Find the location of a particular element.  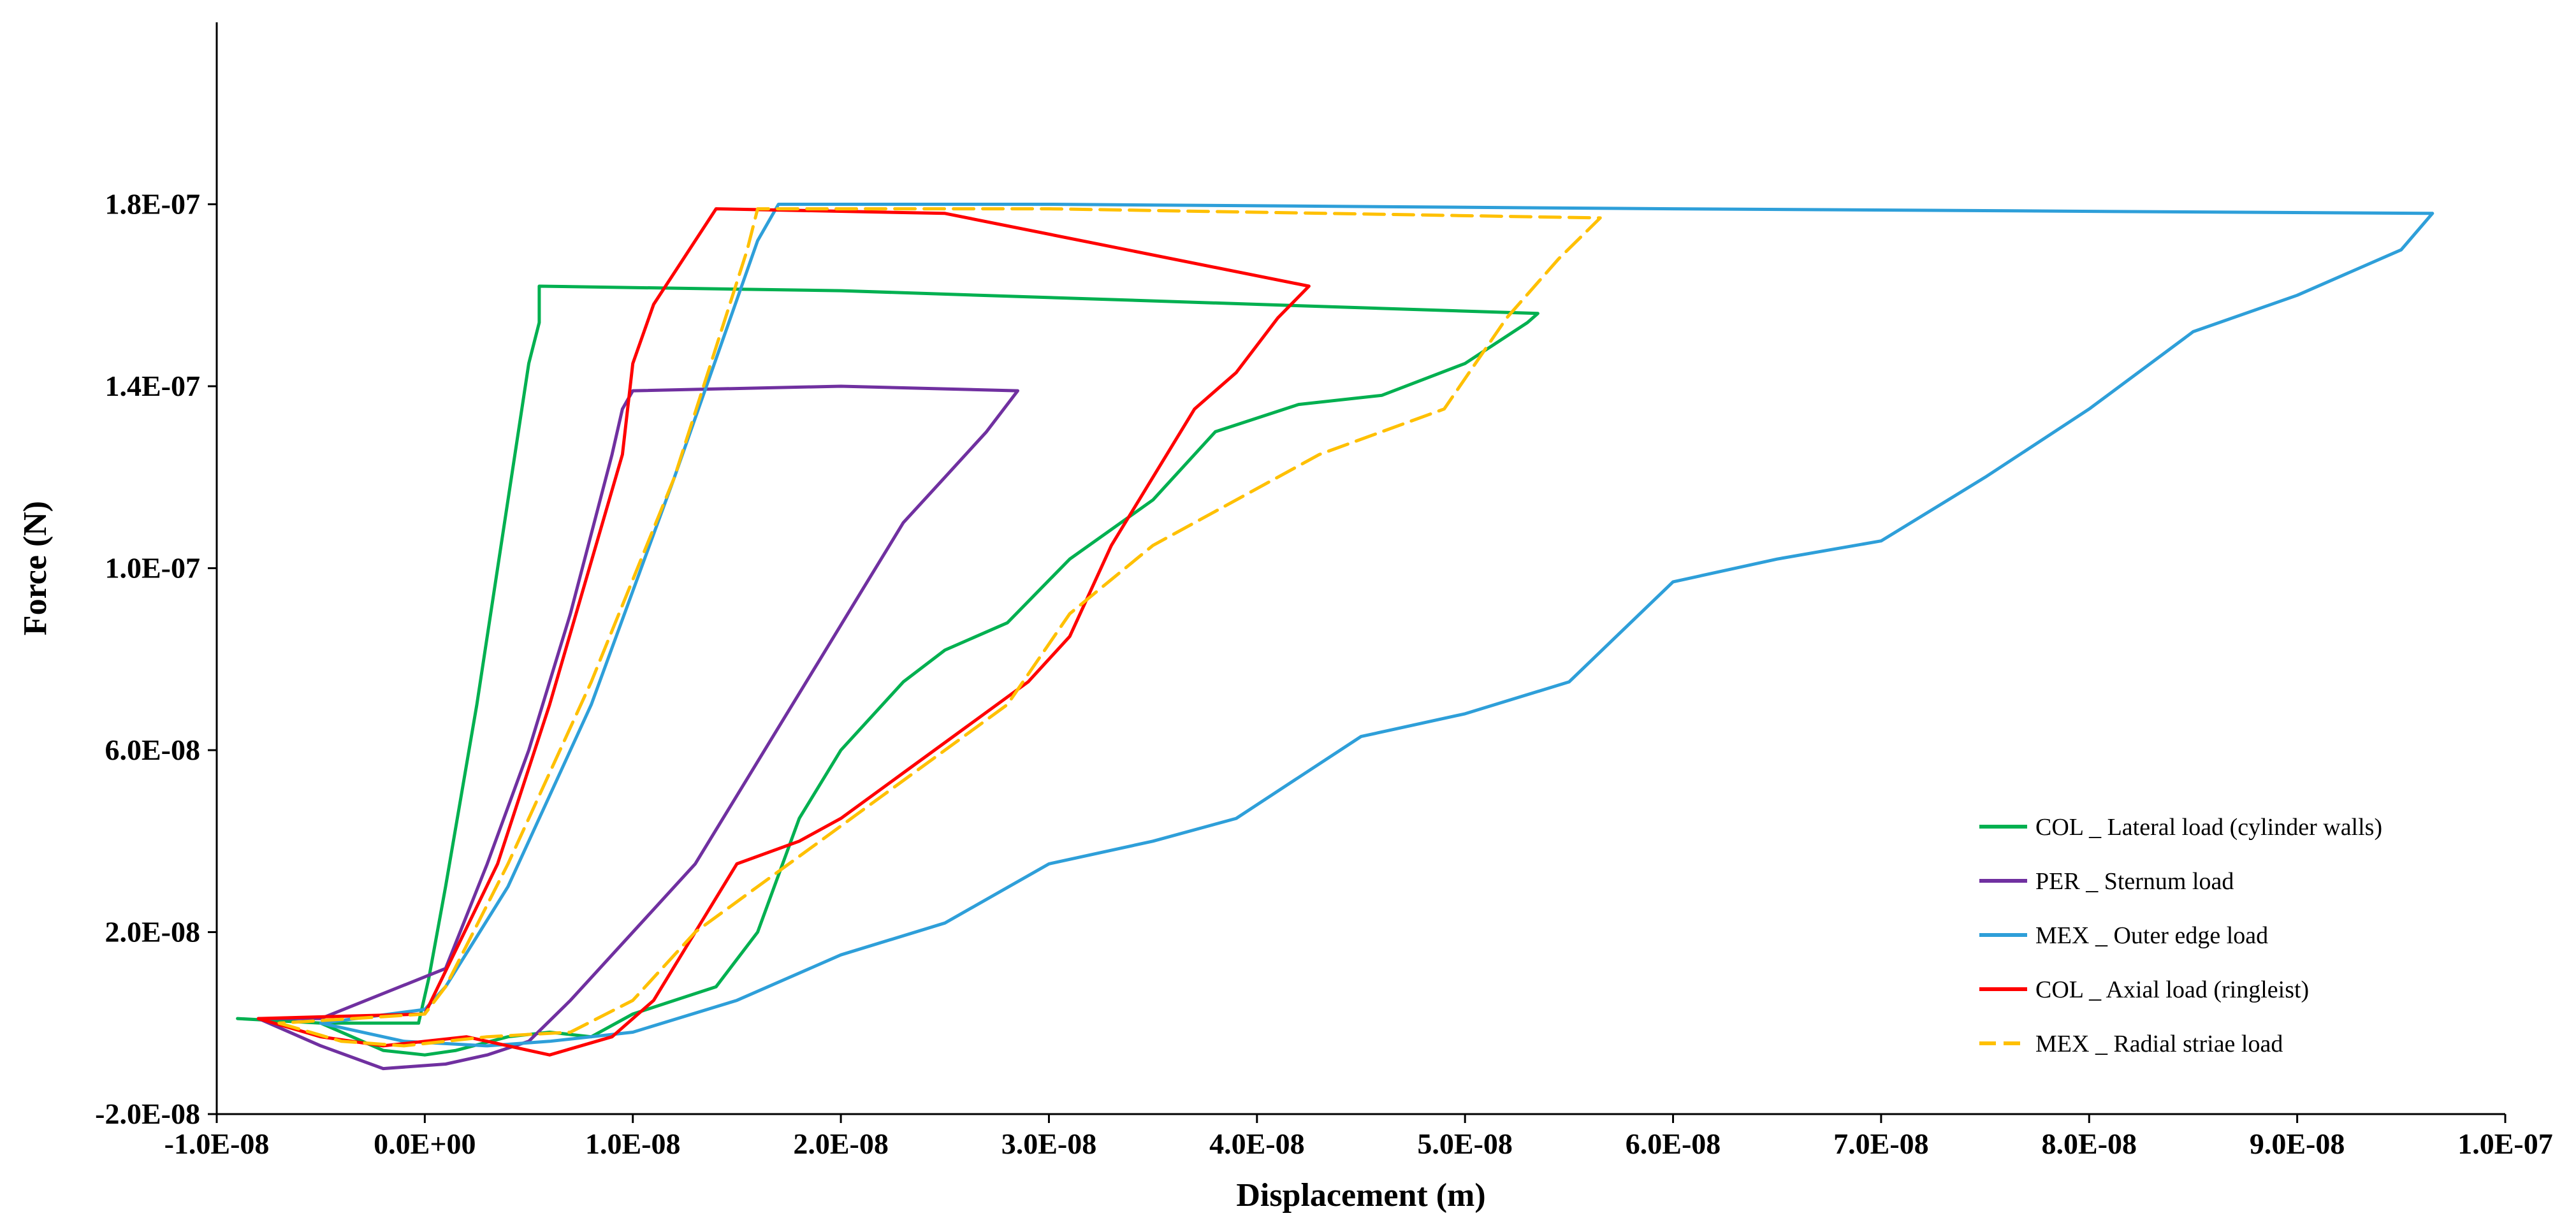

x-tick-label: 7.0E-08 is located at coordinates (1881, 1143).